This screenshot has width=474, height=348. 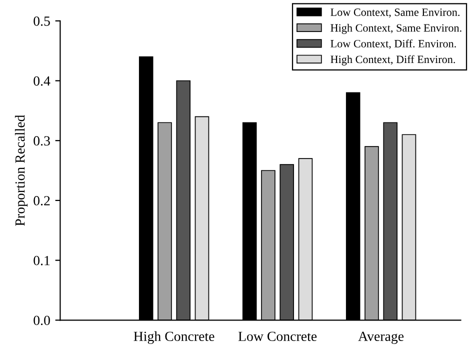 I want to click on y-tick-label: 0.5, so click(x=42, y=21).